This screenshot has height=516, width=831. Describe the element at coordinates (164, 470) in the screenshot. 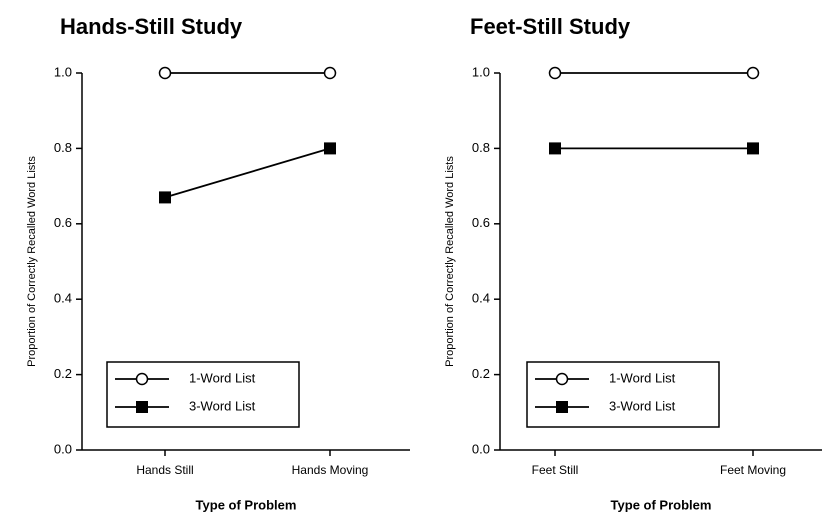

I see `x-tick-label: Hands Still` at that location.